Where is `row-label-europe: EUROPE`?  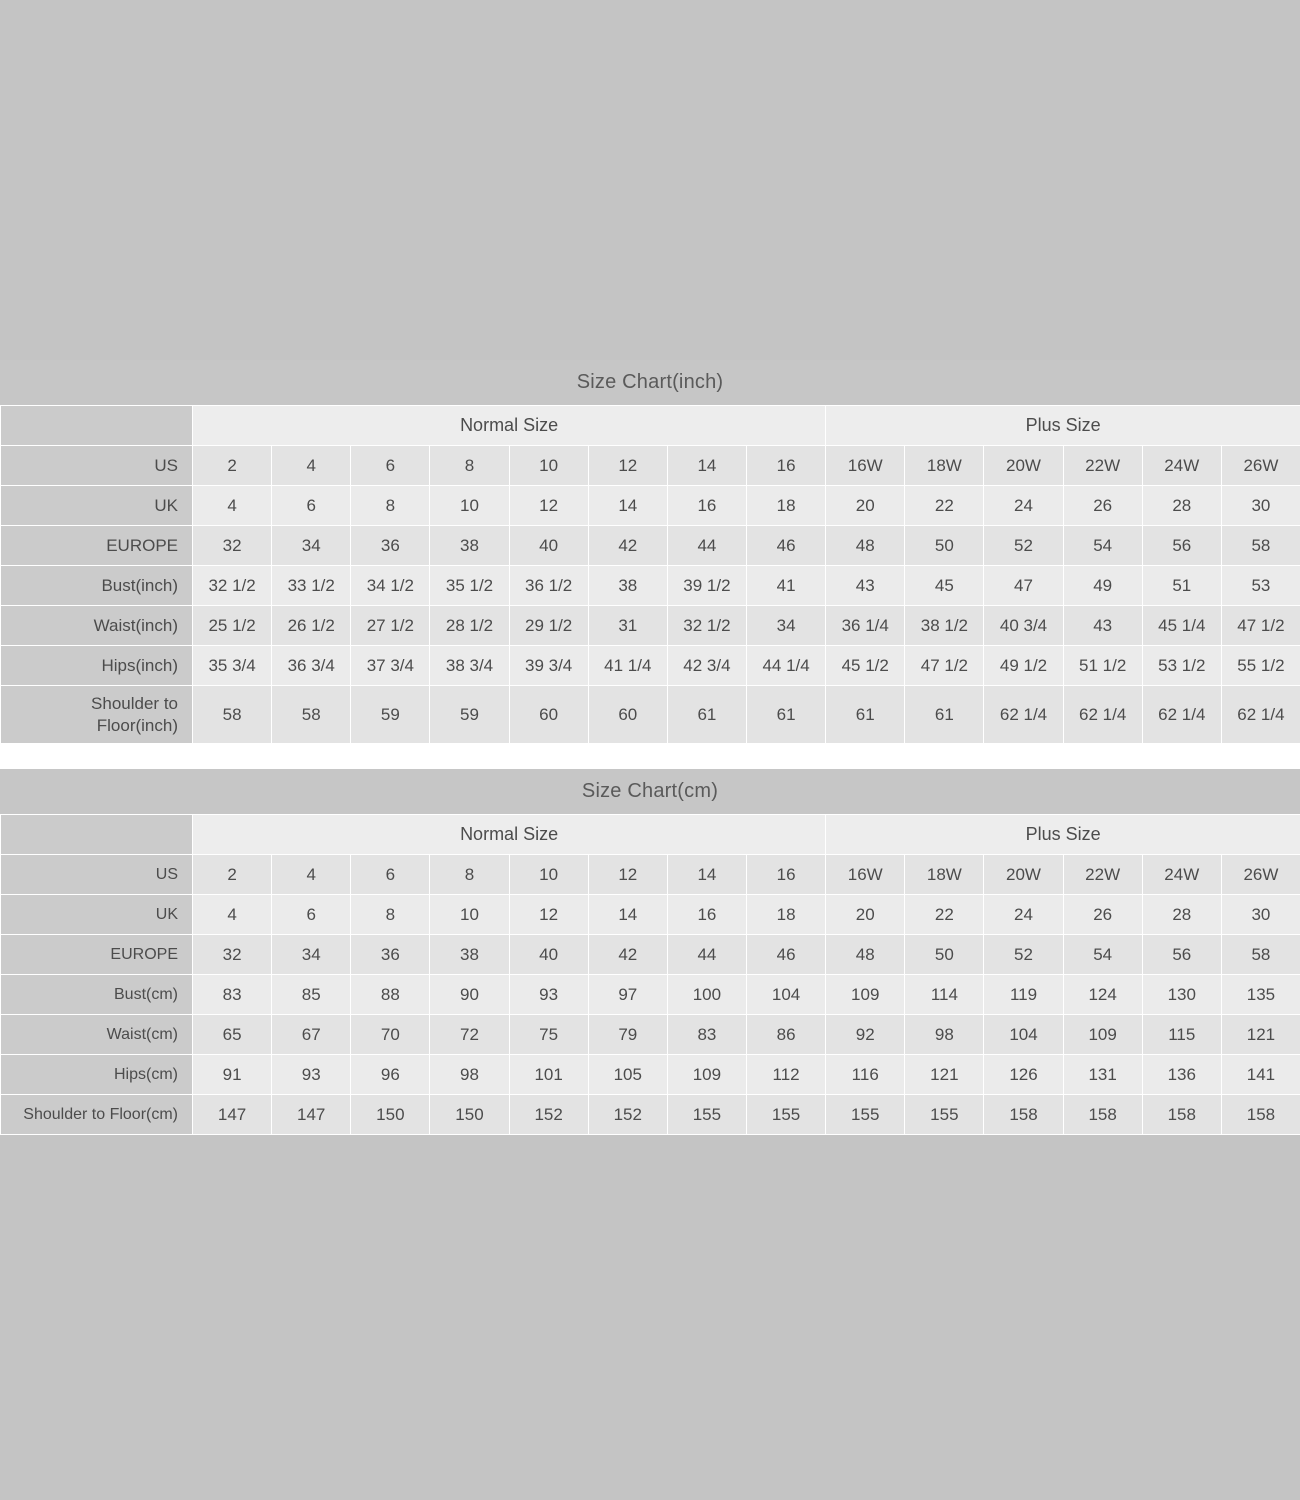
row-label-europe: EUROPE is located at coordinates (96, 954).